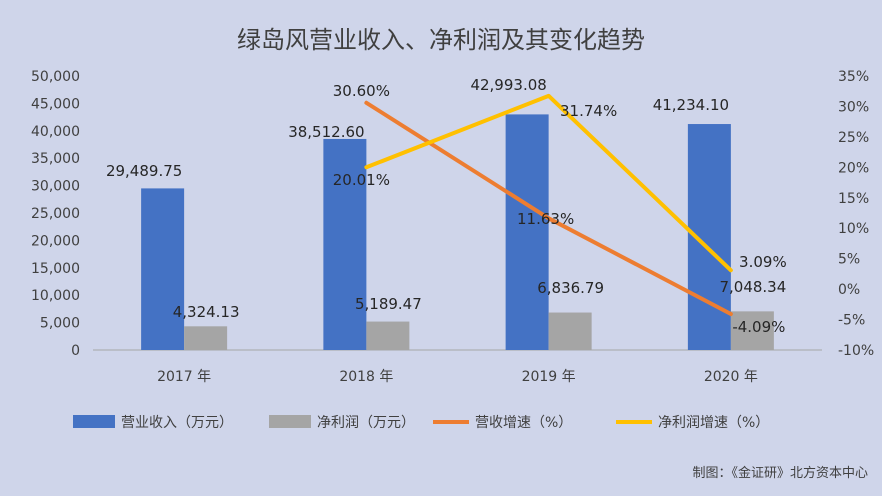 This screenshot has height=496, width=882. Describe the element at coordinates (853, 107) in the screenshot. I see `y-right-tick-label: 30%` at that location.